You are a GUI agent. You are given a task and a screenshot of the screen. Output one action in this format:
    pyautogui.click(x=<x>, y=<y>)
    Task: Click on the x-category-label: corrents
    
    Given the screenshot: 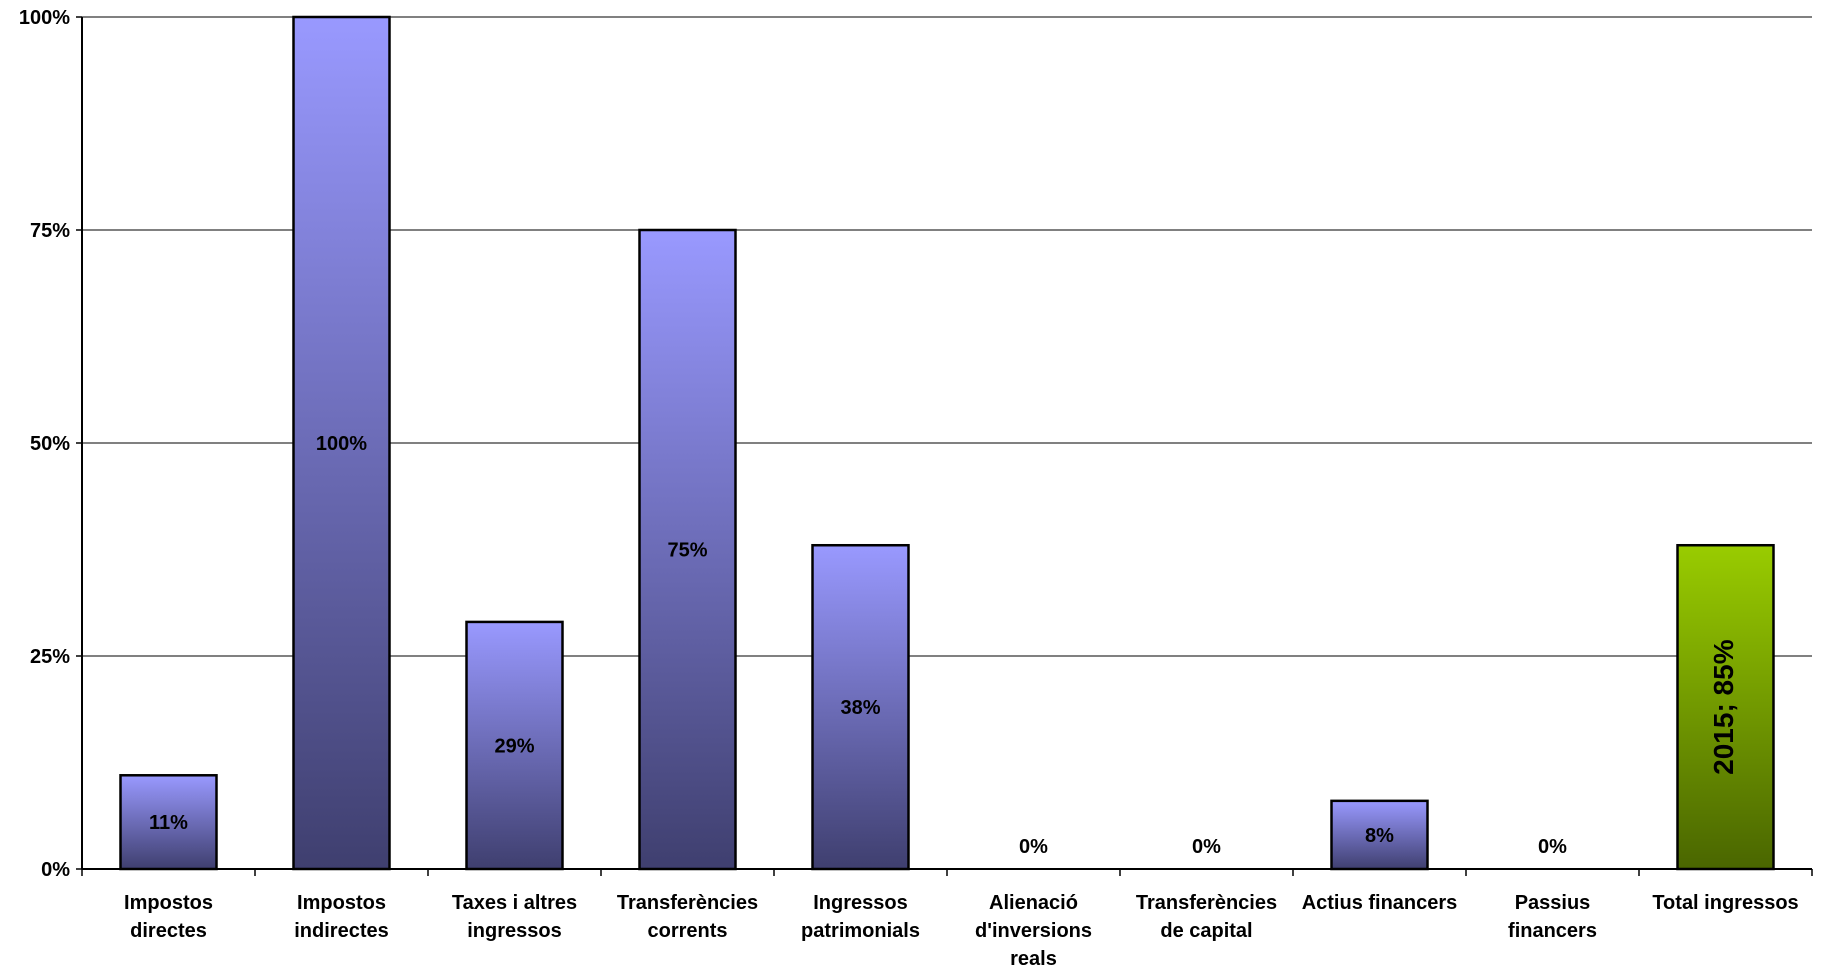 What is the action you would take?
    pyautogui.click(x=687, y=931)
    